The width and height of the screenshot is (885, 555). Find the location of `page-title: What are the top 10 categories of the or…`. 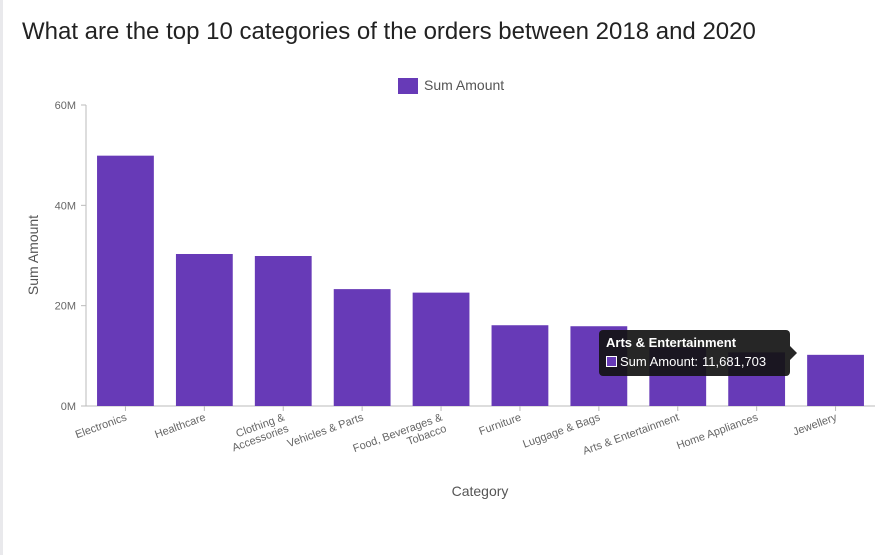

page-title: What are the top 10 categories of the or… is located at coordinates (389, 31).